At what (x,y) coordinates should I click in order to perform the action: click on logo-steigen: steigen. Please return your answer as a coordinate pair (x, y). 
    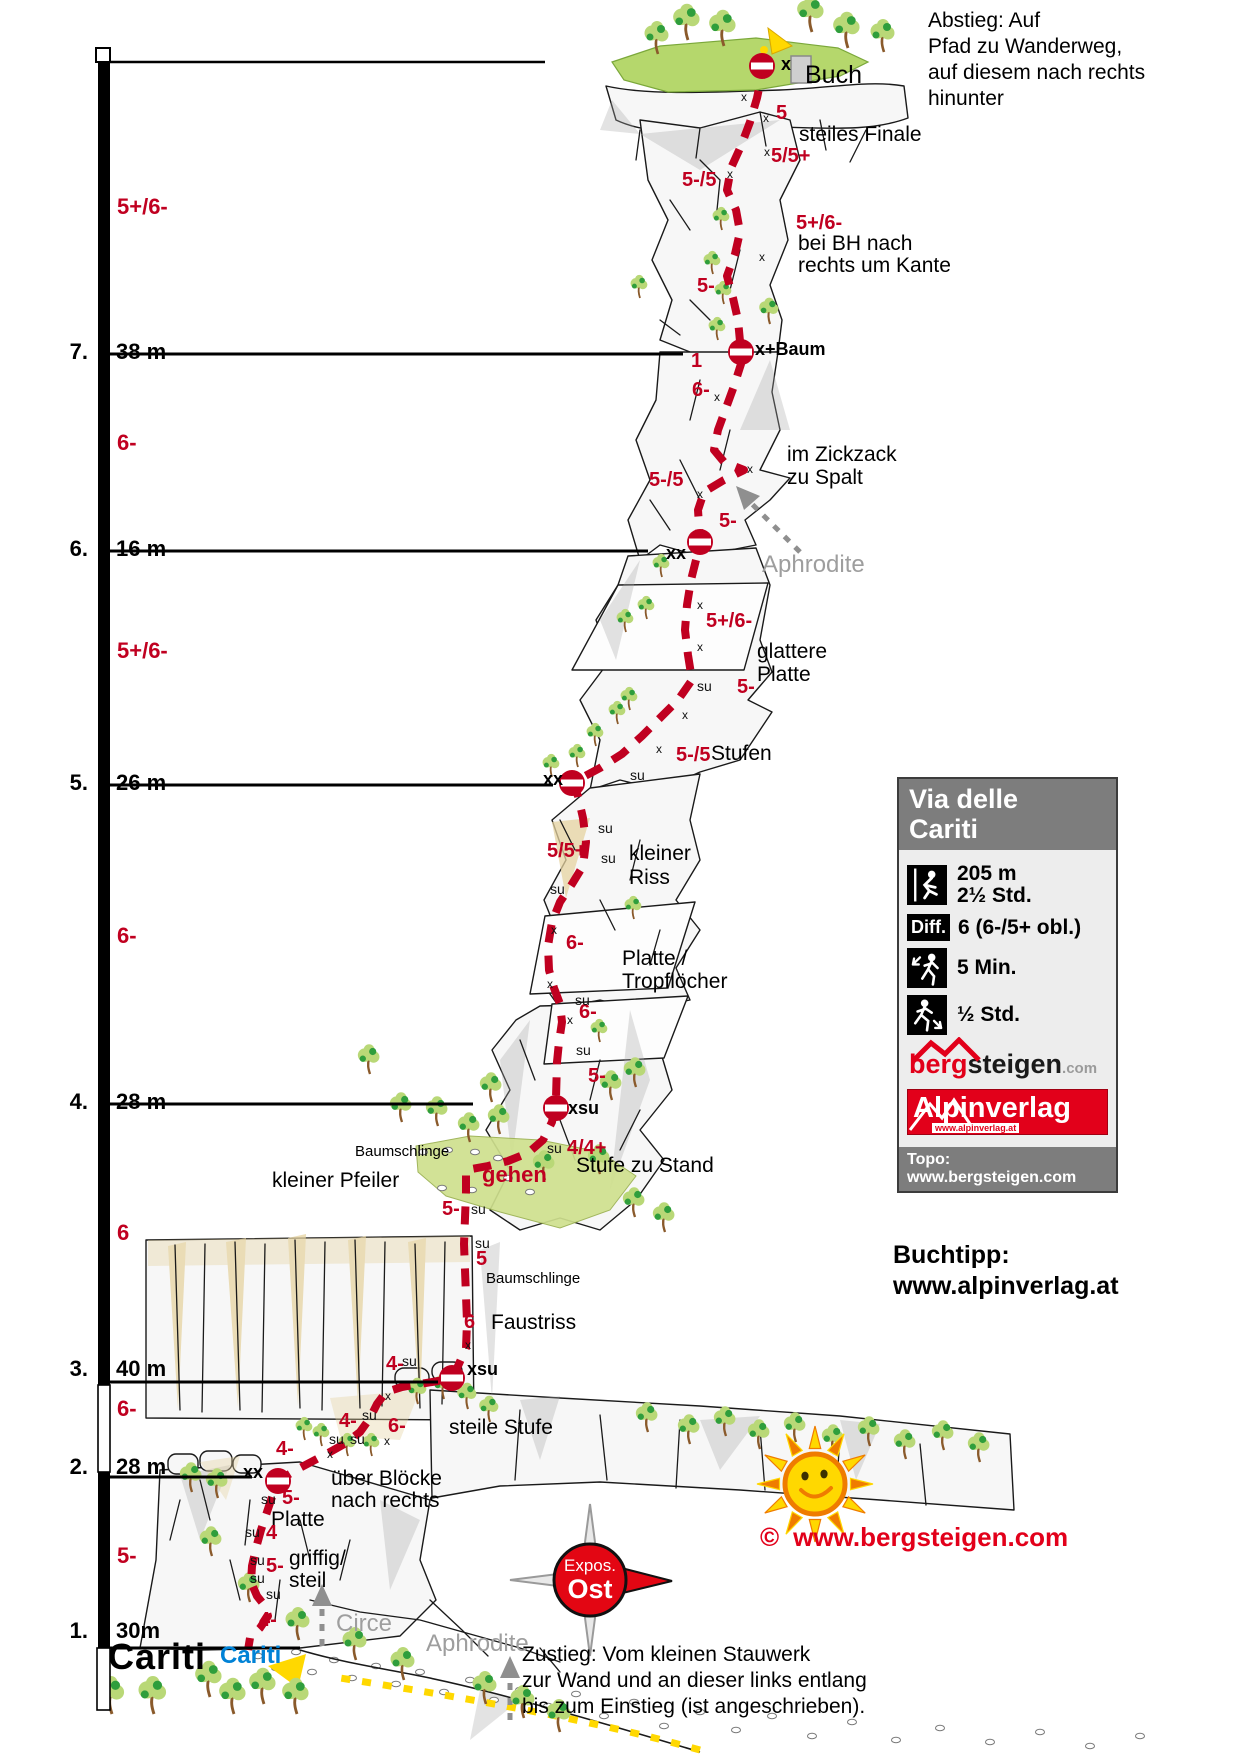
    Looking at the image, I should click on (1015, 1064).